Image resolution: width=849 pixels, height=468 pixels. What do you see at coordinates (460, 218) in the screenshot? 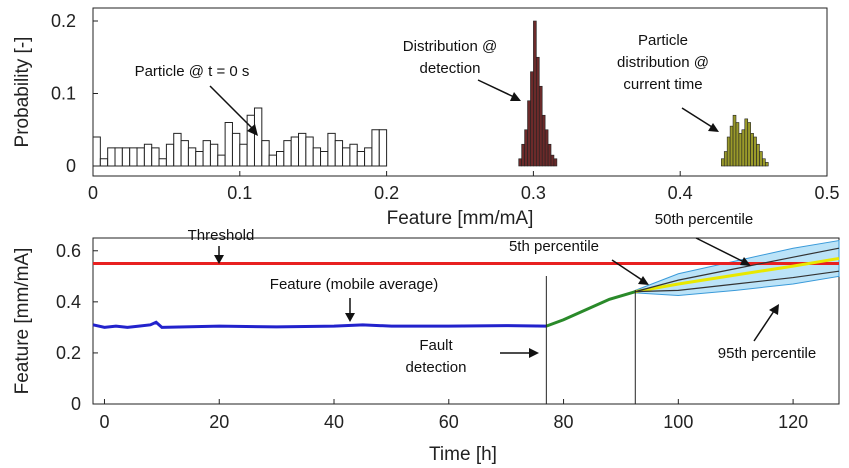
I see `top-x-axis-label: Feature [mm/mA]` at bounding box center [460, 218].